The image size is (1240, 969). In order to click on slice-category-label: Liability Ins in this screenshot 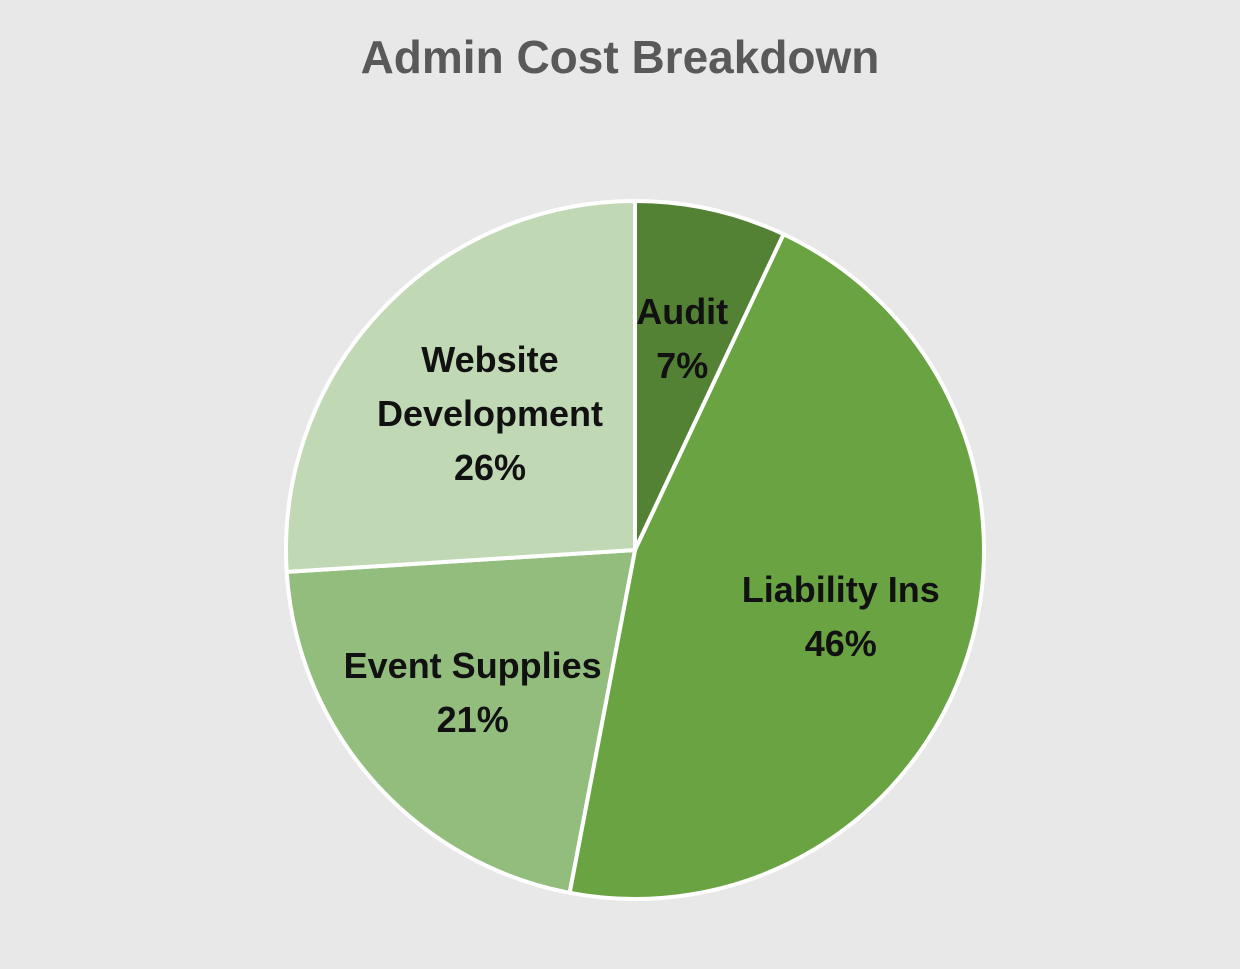, I will do `click(841, 589)`.